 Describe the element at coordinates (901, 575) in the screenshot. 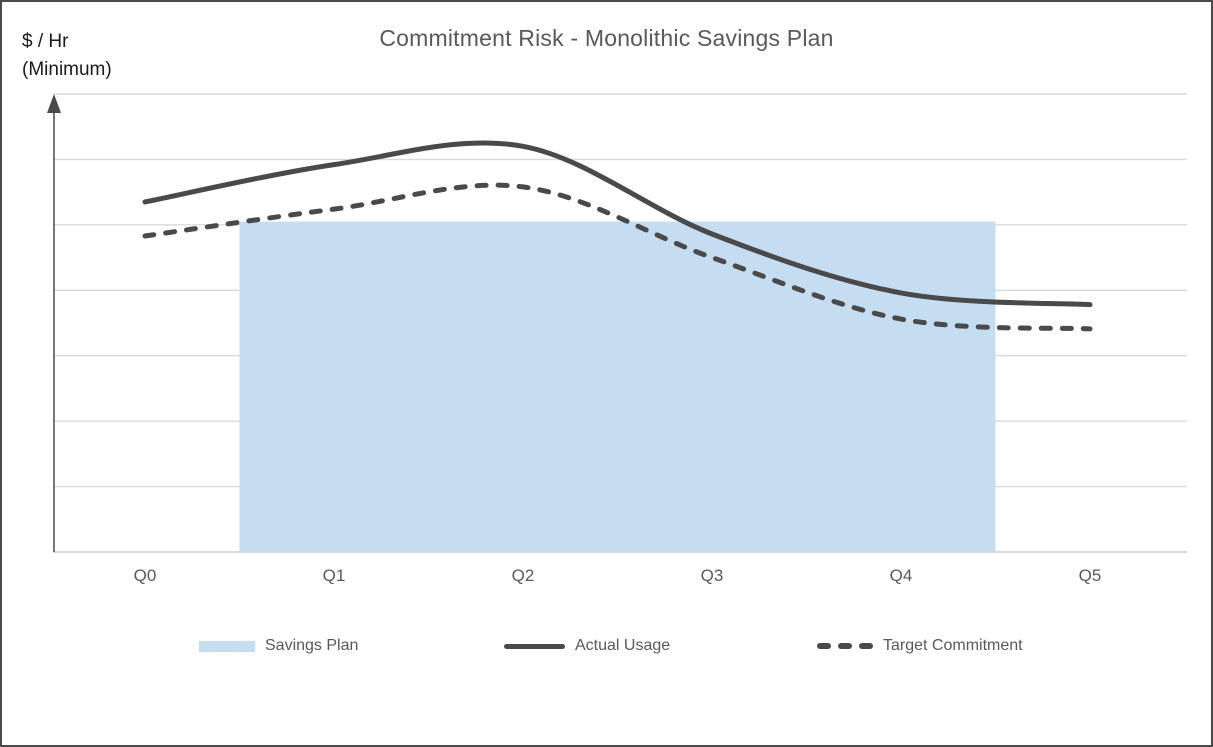

I see `x-axis-label-q4: Q4` at that location.